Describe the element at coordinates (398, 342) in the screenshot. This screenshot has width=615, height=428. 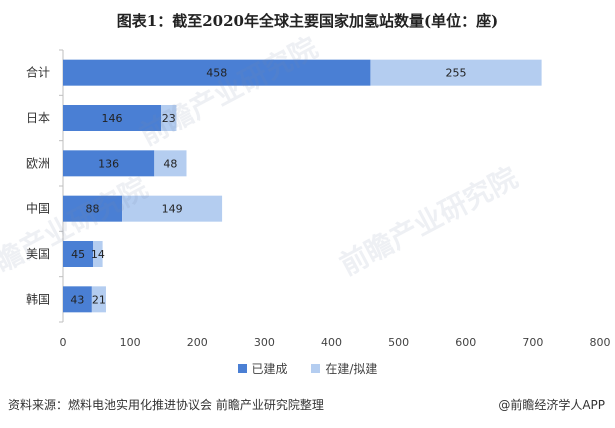
I see `x-tick-label: 500` at that location.